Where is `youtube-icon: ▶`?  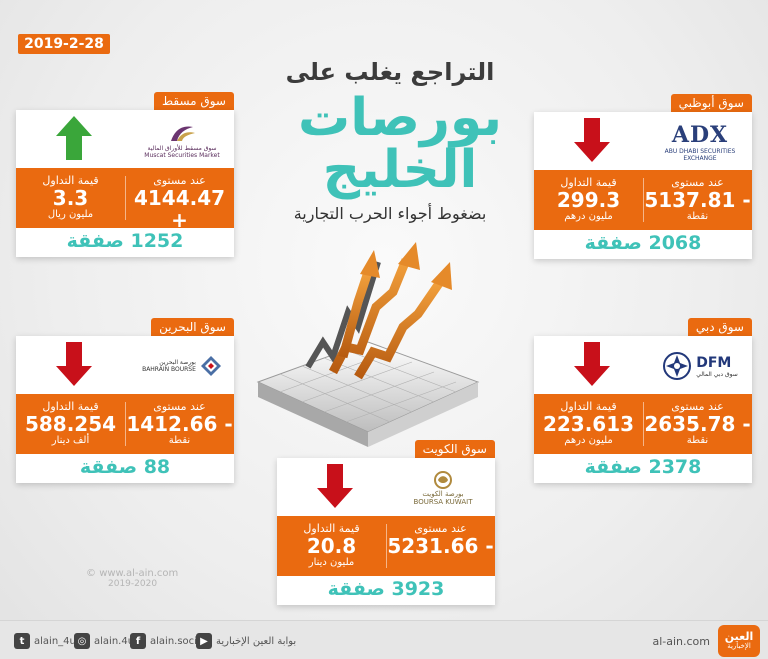 youtube-icon: ▶ is located at coordinates (204, 641).